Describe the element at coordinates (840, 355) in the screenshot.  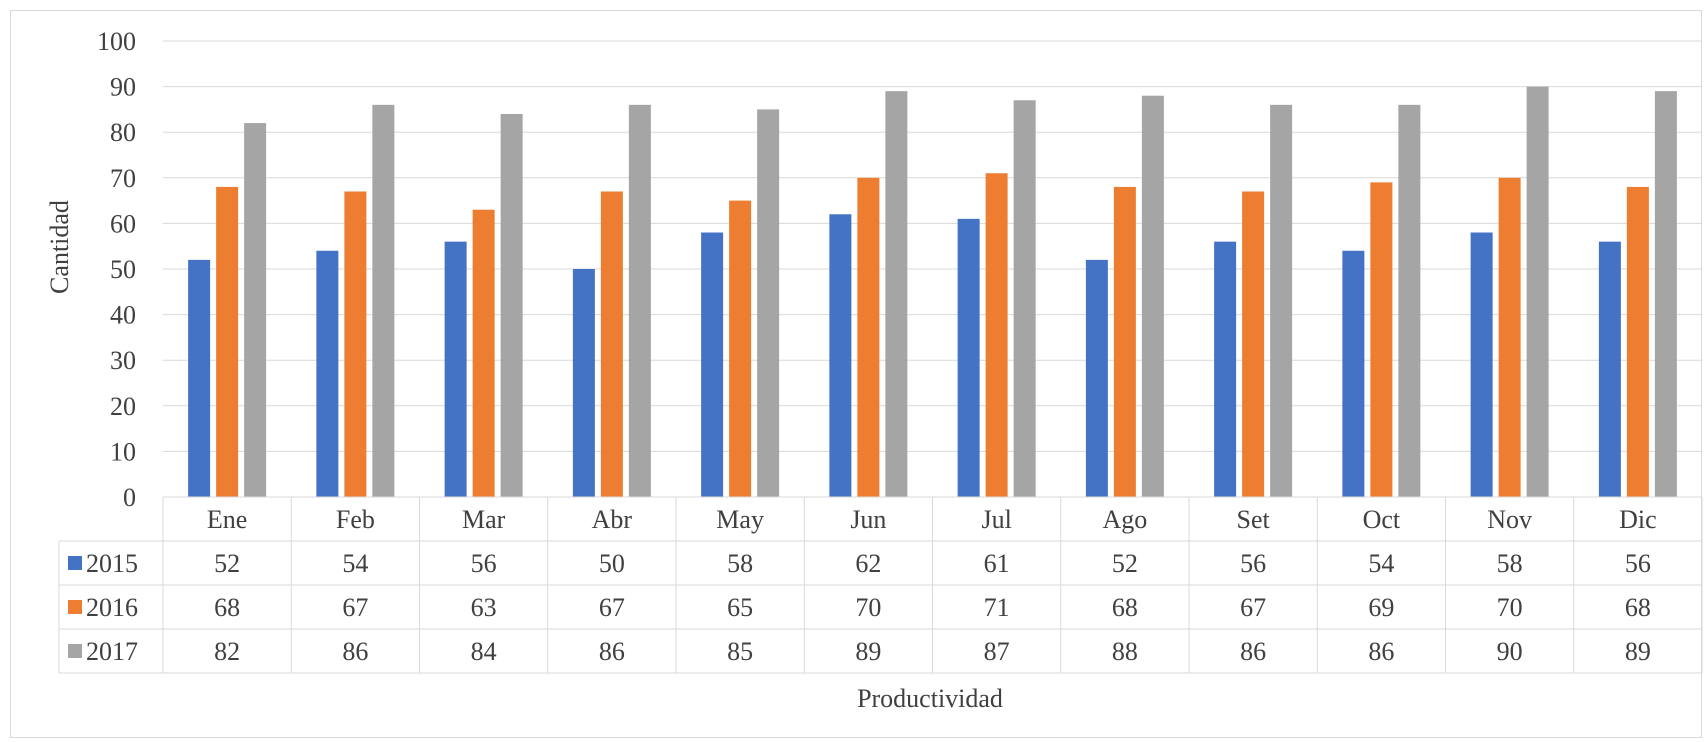
I see `bar-2015-jun` at that location.